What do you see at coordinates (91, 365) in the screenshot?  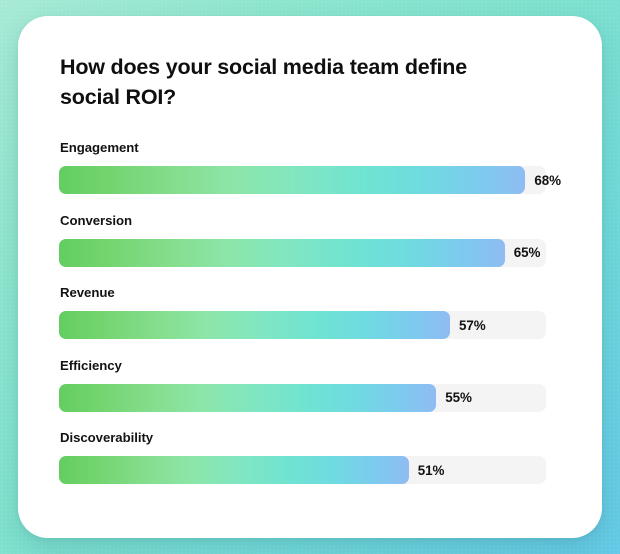 I see `bar-row-label: Efficiency` at bounding box center [91, 365].